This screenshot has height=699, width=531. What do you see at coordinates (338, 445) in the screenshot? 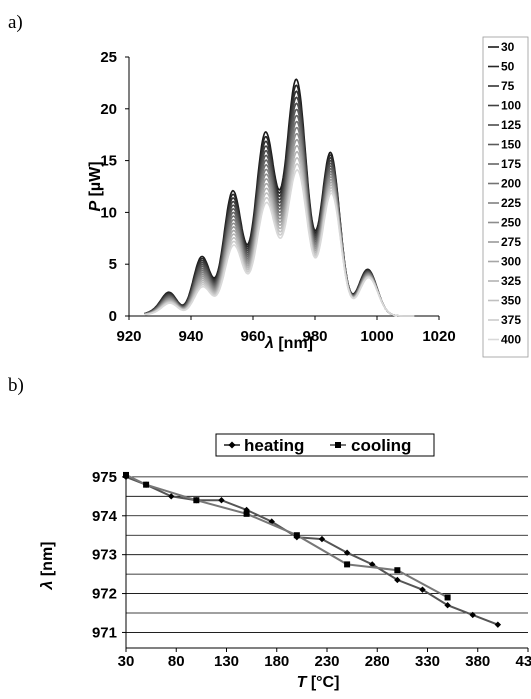
I see `legend-marker-cooling` at bounding box center [338, 445].